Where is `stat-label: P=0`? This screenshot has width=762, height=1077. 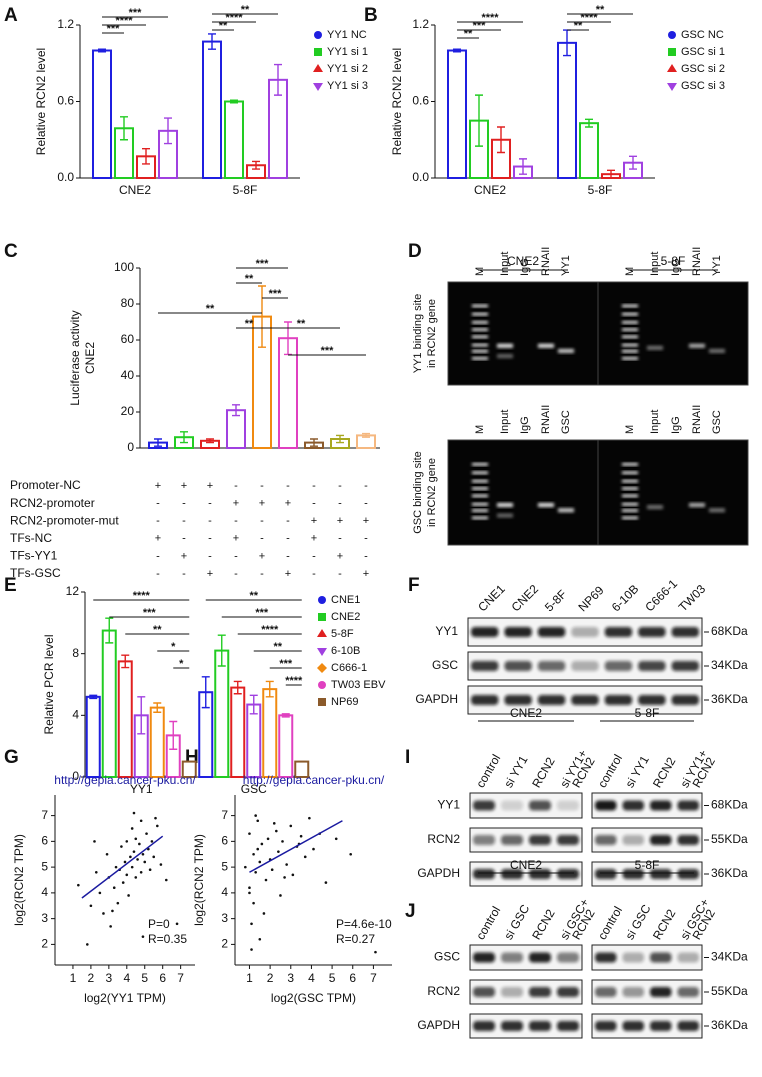
stat-label: P=0 is located at coordinates (159, 924).